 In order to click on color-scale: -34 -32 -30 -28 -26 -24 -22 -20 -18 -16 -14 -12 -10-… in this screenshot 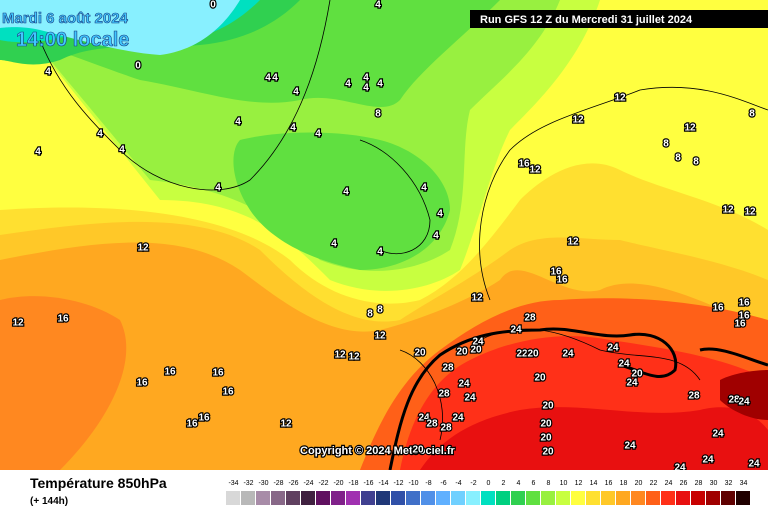, I will do `click(488, 492)`.